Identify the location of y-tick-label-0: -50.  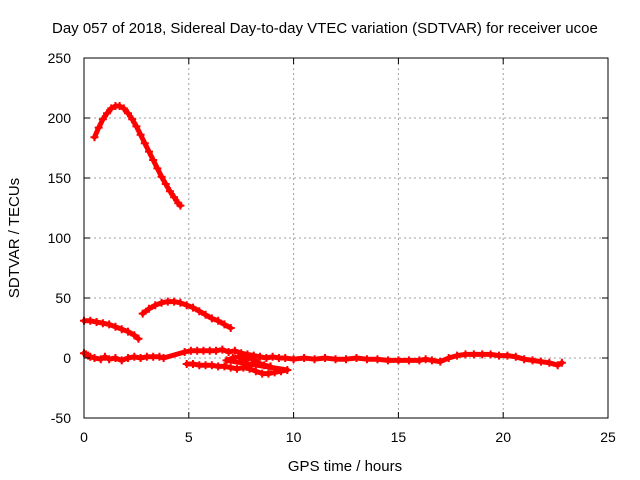
(61, 418).